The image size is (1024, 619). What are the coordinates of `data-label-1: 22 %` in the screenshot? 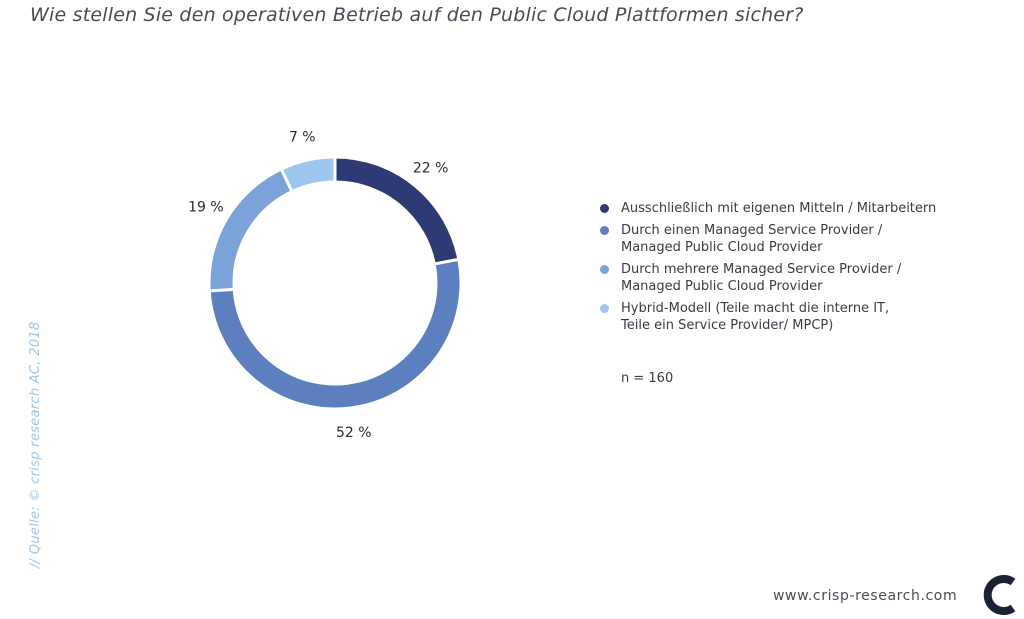 It's located at (431, 168).